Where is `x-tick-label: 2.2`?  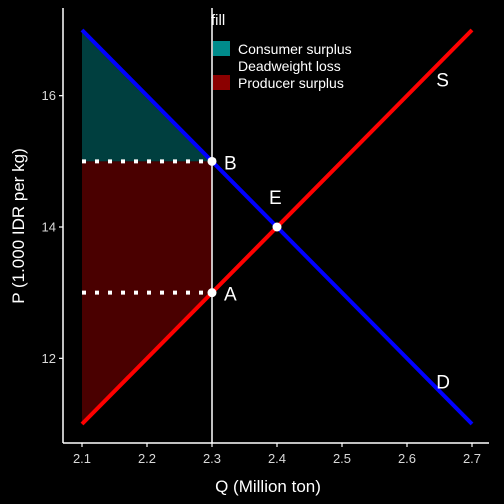 x-tick-label: 2.2 is located at coordinates (147, 458).